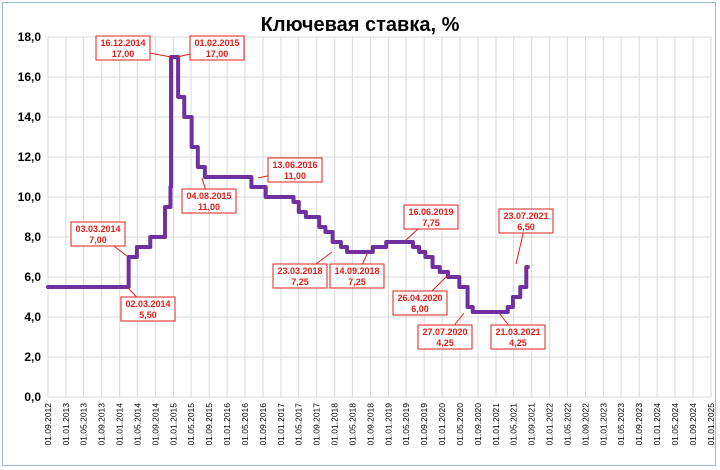 This screenshot has width=720, height=470. Describe the element at coordinates (335, 424) in the screenshot. I see `x-tick-label: 01.01.2018` at that location.